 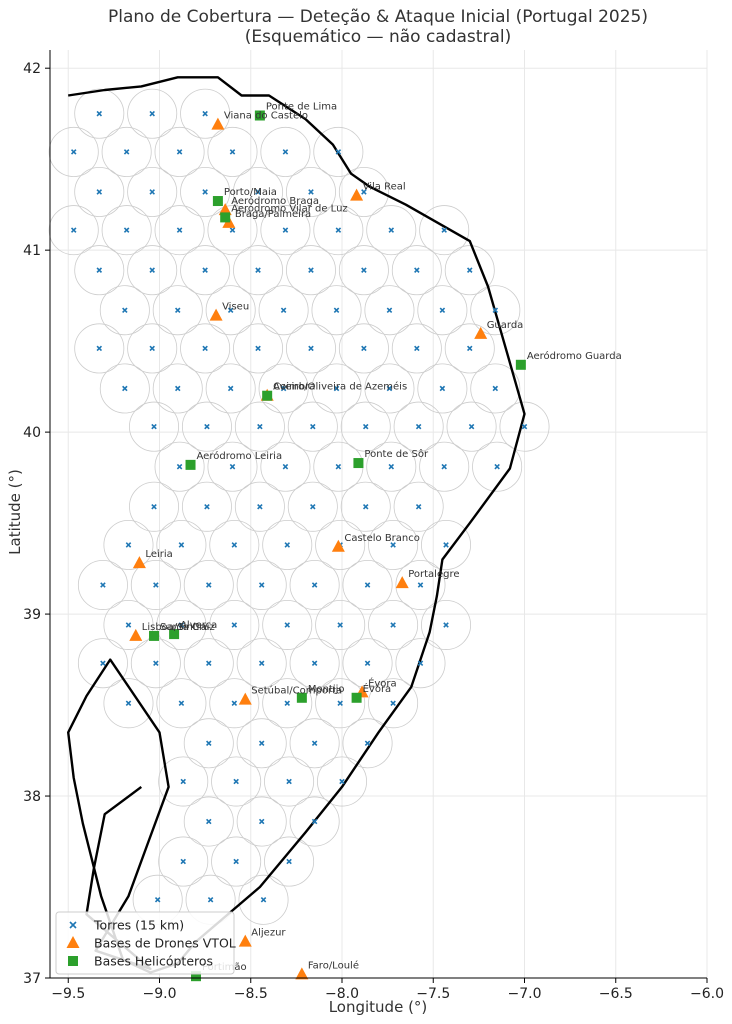 I want to click on x-tick-label: −9.5, so click(x=68, y=994).